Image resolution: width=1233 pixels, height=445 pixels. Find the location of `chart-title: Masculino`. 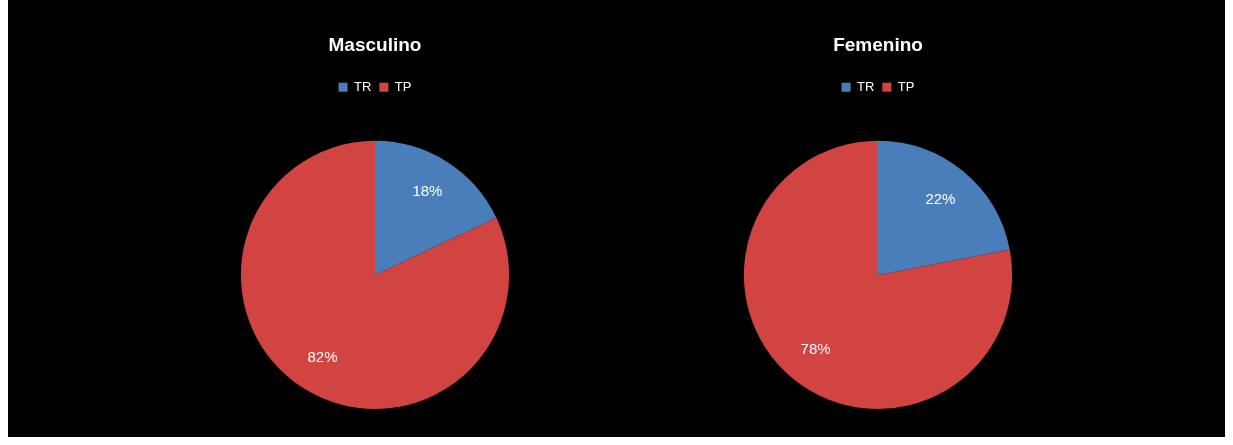

chart-title: Masculino is located at coordinates (375, 44).